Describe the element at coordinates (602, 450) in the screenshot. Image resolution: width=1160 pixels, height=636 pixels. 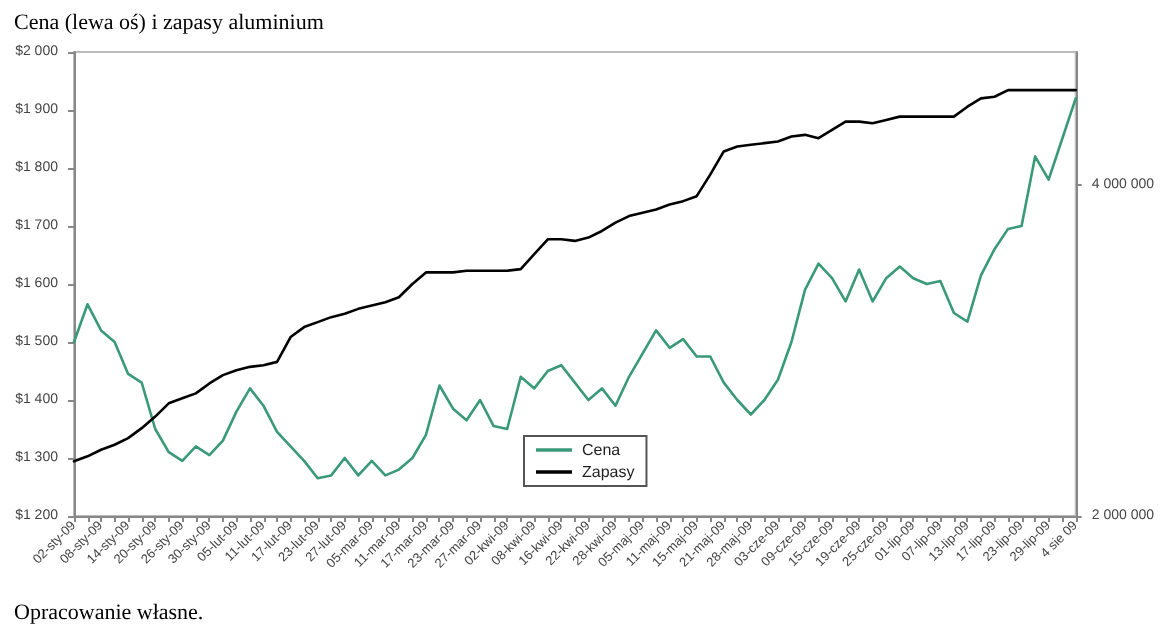
I see `legend-label: Cena` at that location.